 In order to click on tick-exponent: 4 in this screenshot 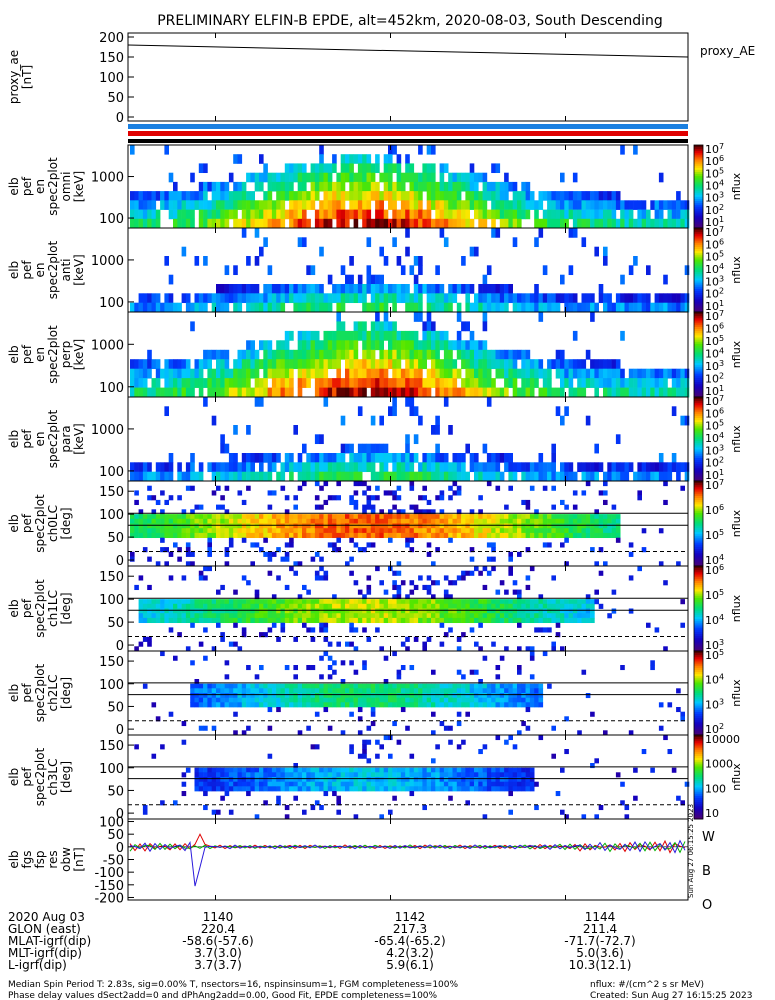, I will do `click(721, 351)`.